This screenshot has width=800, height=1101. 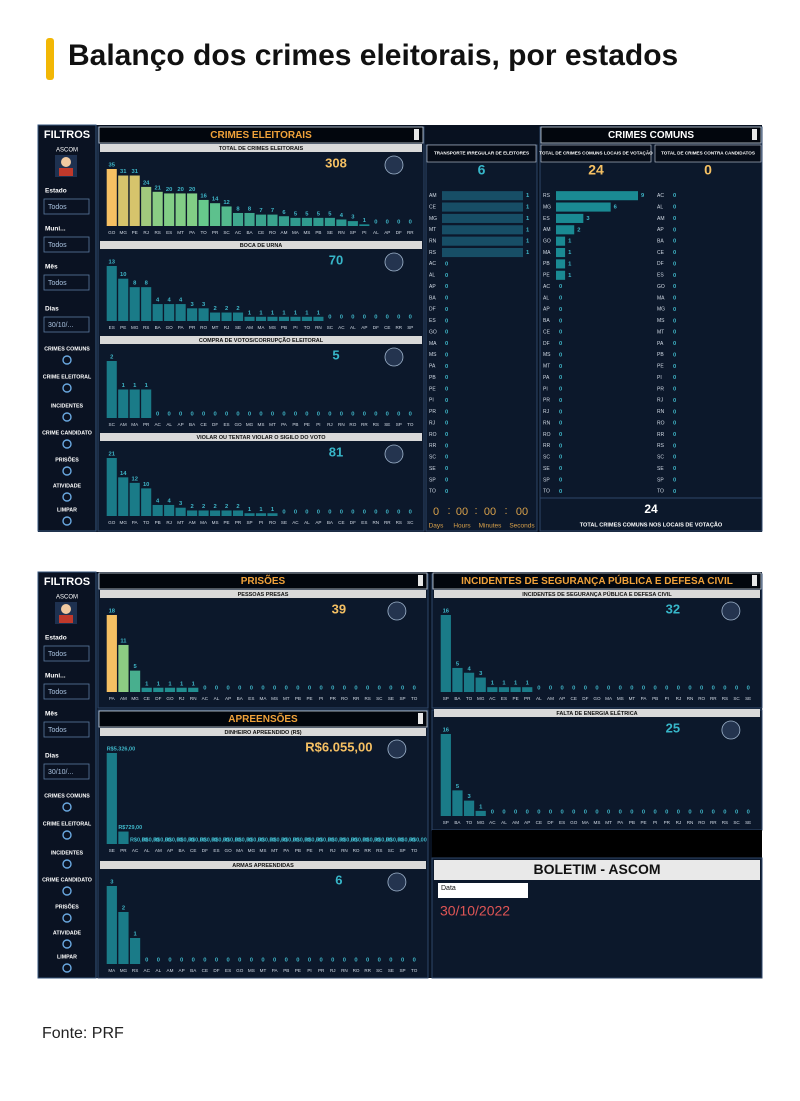 What do you see at coordinates (298, 698) in the screenshot?
I see `category-label: PB` at bounding box center [298, 698].